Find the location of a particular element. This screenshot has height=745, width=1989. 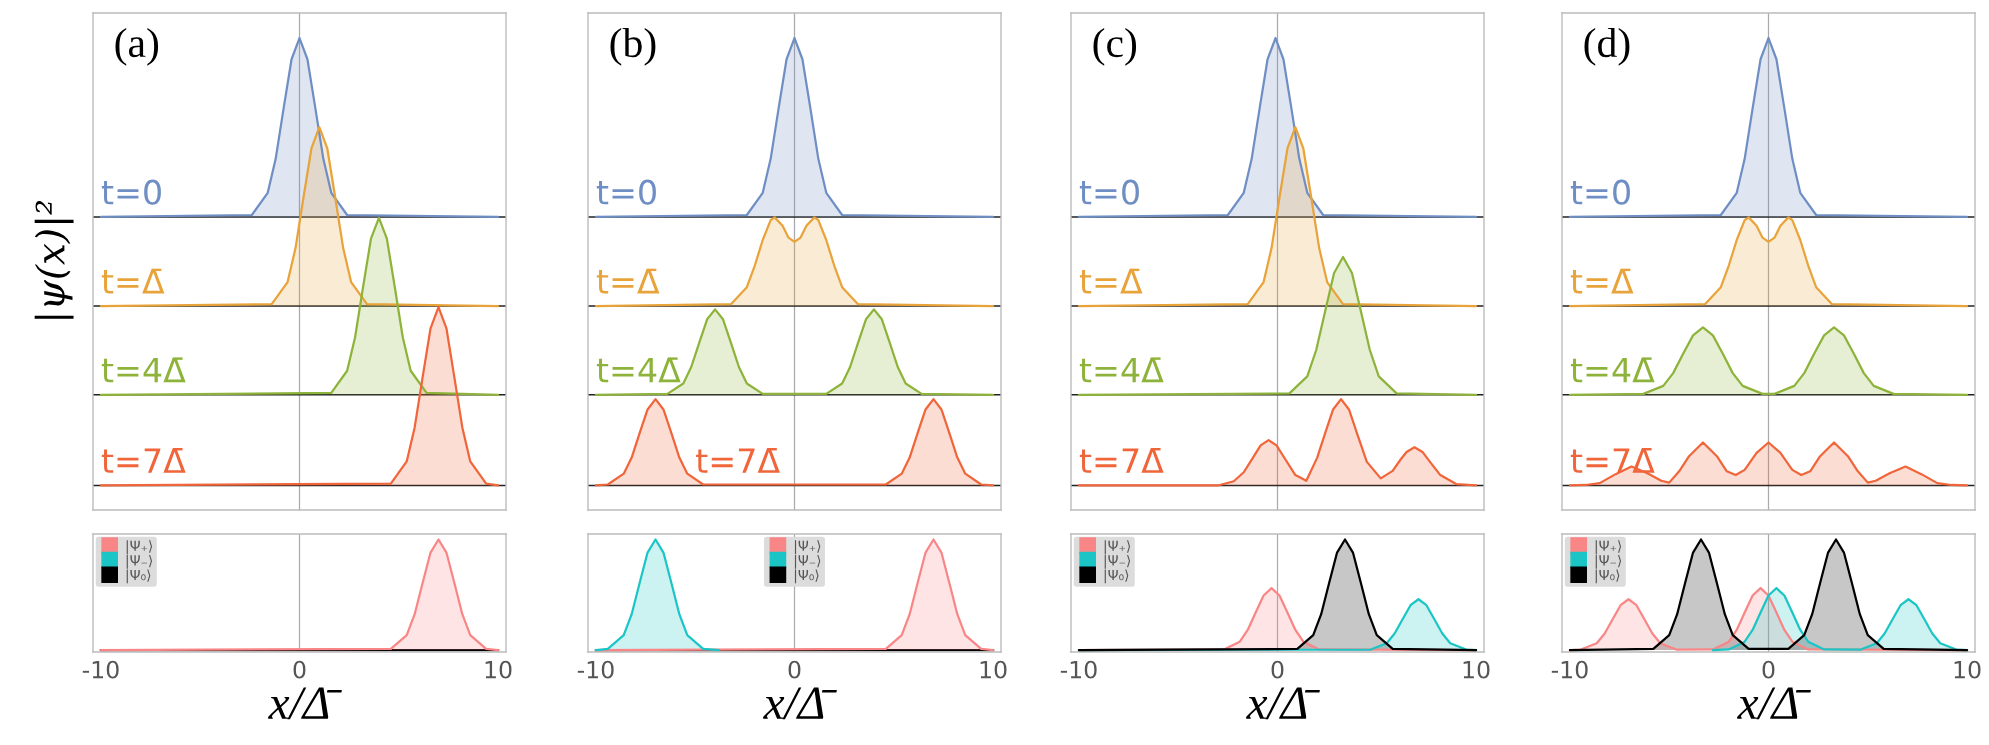

annotation: (b) is located at coordinates (633, 46).